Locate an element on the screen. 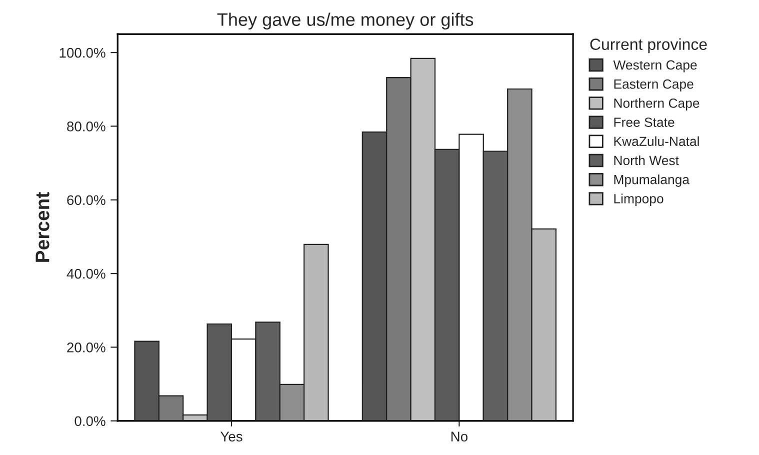  legend-label: Limpopo is located at coordinates (639, 200).